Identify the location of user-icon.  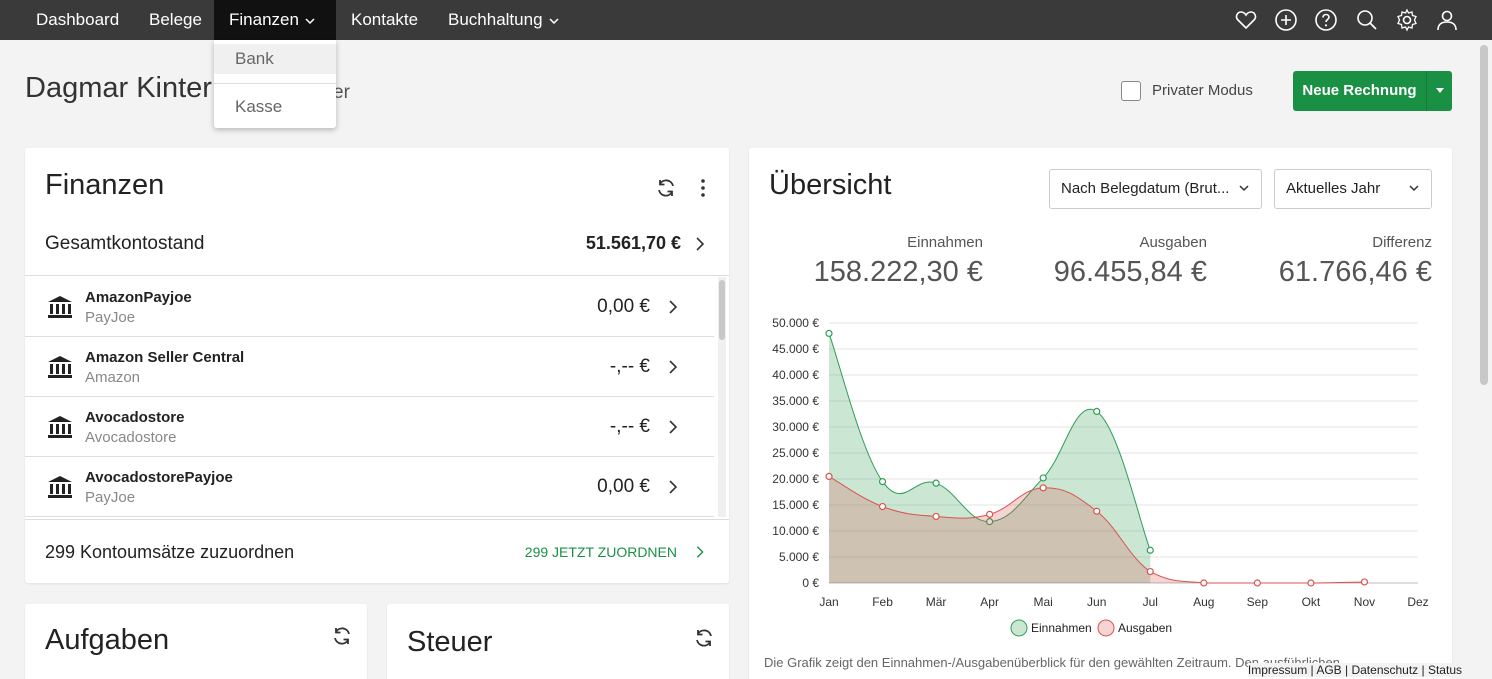
(1447, 20).